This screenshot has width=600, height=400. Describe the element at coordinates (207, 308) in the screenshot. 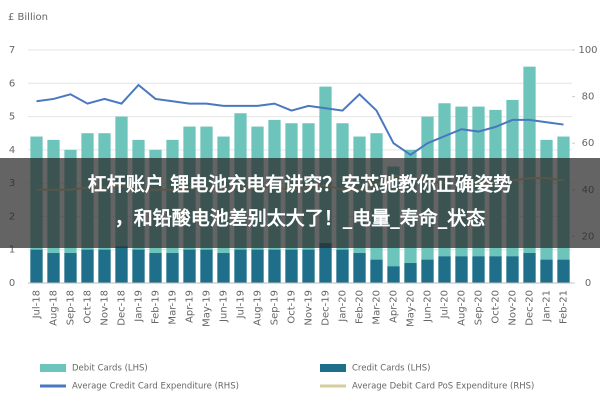

I see `x-tick-label: May-19` at that location.